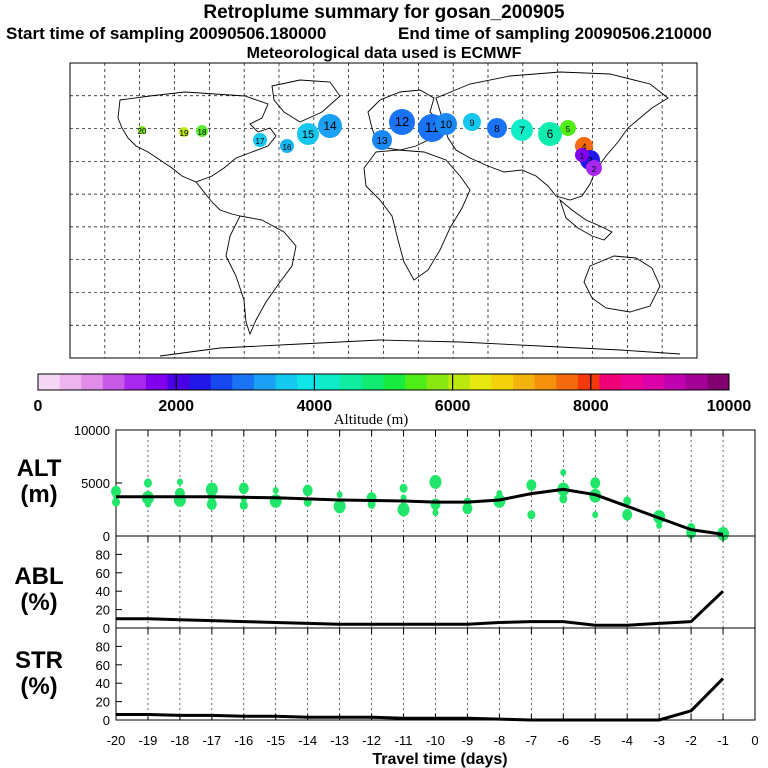  What do you see at coordinates (555, 33) in the screenshot?
I see `end-sampling-text: End time of sampling 20090506.210000` at bounding box center [555, 33].